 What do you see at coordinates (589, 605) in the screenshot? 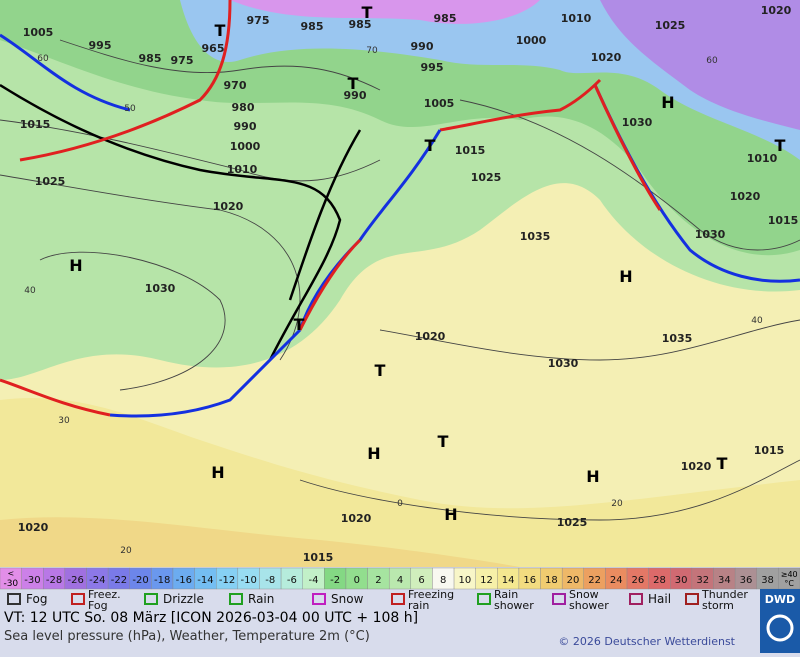
I see `symbol-label-line: shower` at bounding box center [589, 605].